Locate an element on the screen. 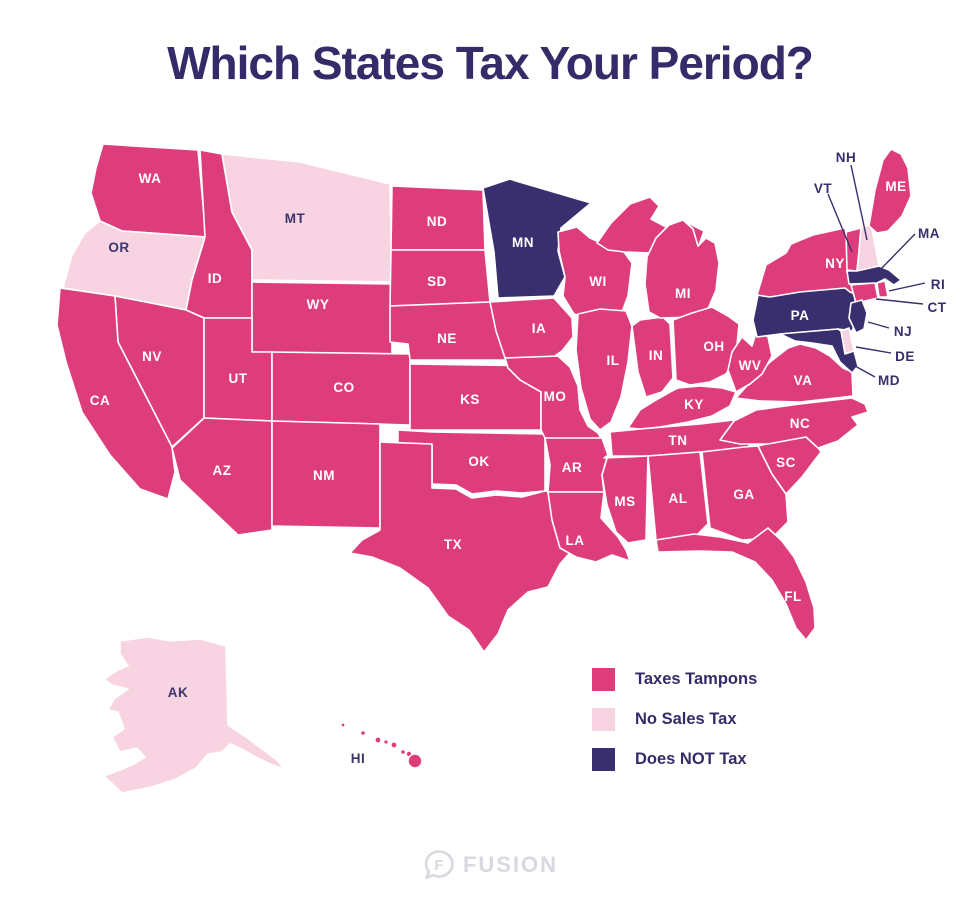  svg-text: F is located at coordinates (438, 865).